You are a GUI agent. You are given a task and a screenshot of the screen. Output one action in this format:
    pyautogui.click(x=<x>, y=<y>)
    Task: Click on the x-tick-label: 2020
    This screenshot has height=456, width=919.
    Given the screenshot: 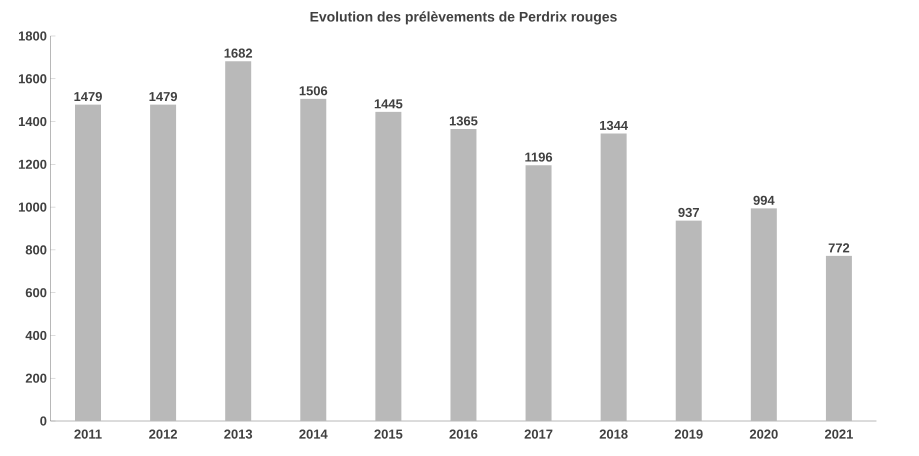 What is the action you would take?
    pyautogui.click(x=764, y=434)
    